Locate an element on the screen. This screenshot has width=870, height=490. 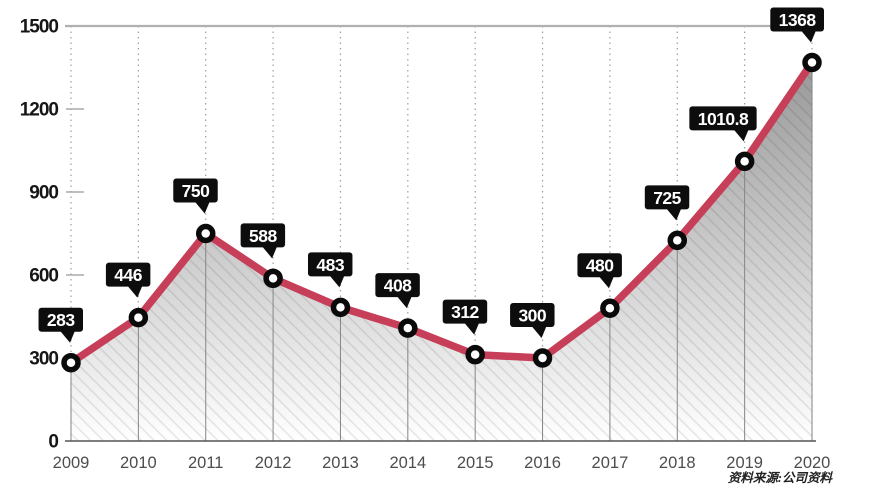
data-point-label-text: 750 is located at coordinates (196, 191).